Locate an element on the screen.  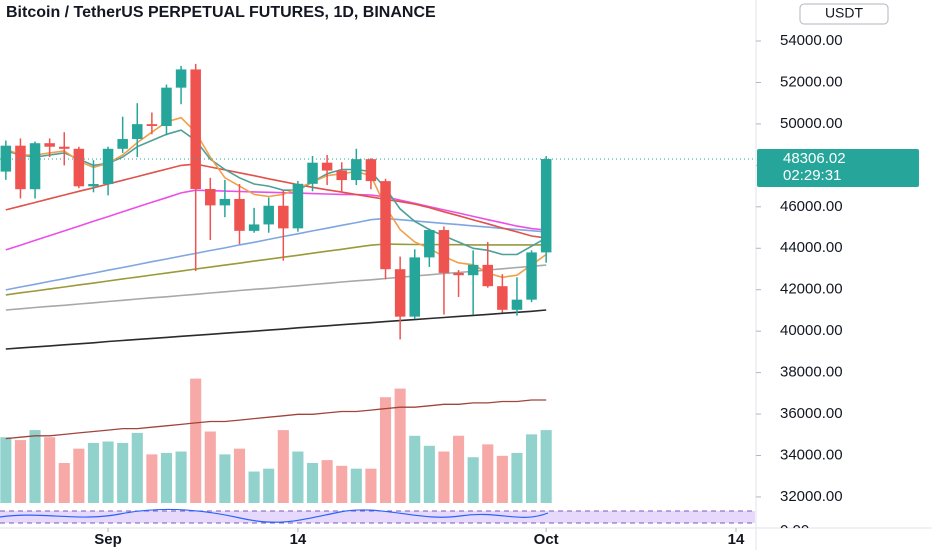
oscillator-axis: 0.00 is located at coordinates (794, 530).